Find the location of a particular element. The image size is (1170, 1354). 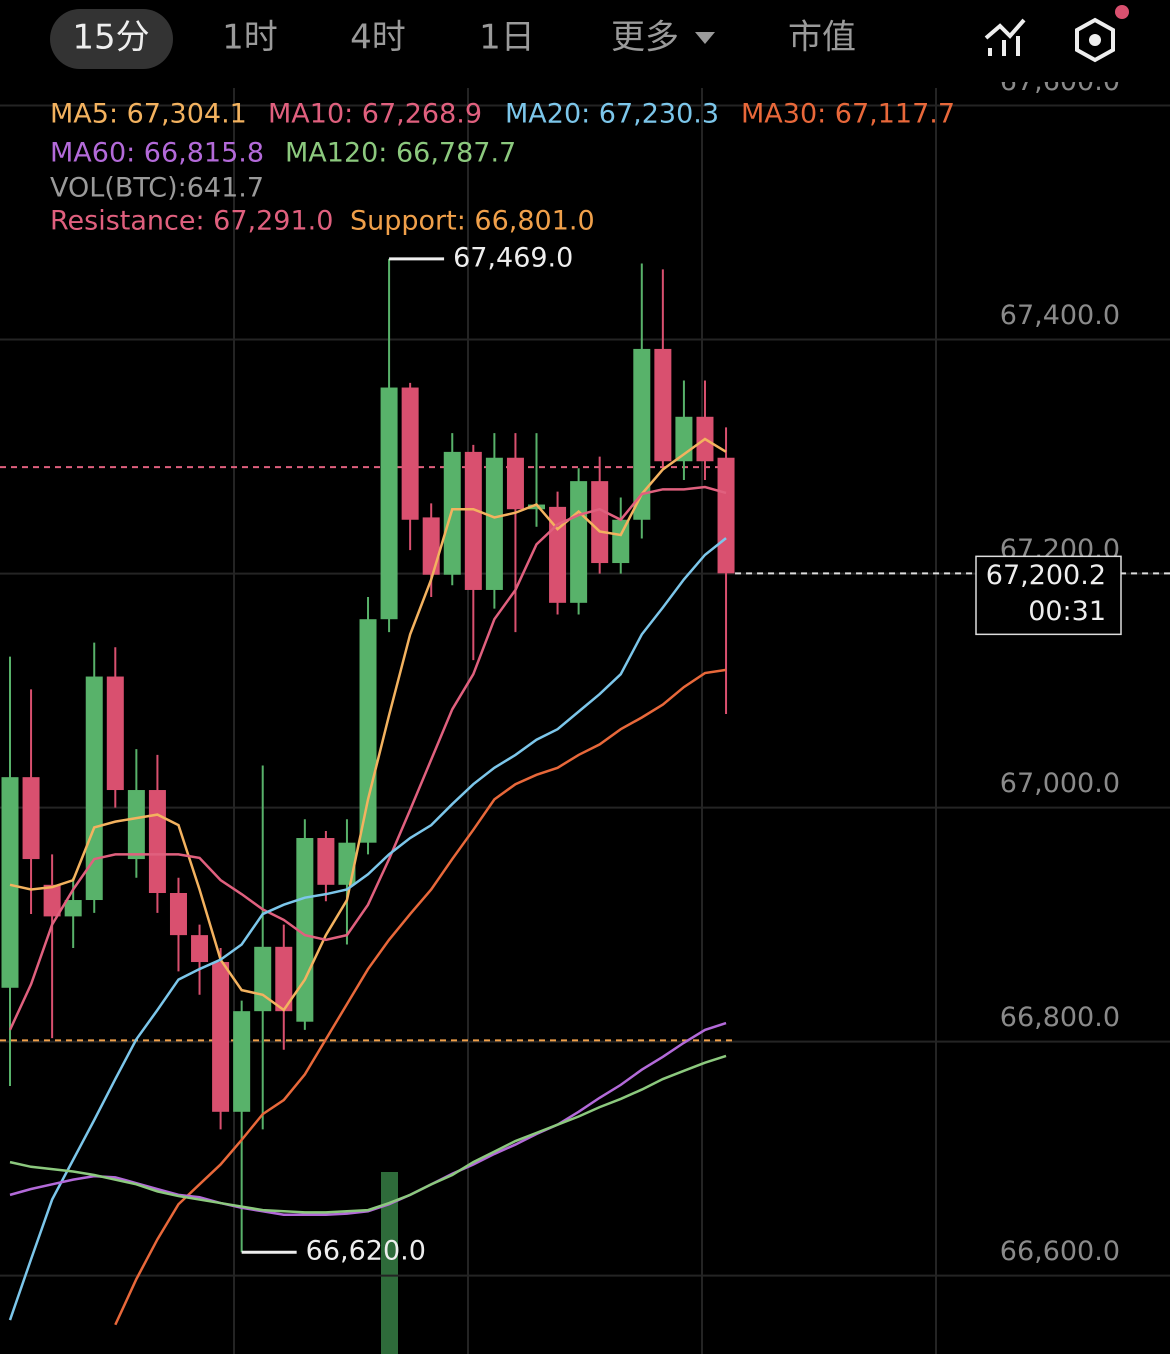

tab: 更多 is located at coordinates (645, 38).